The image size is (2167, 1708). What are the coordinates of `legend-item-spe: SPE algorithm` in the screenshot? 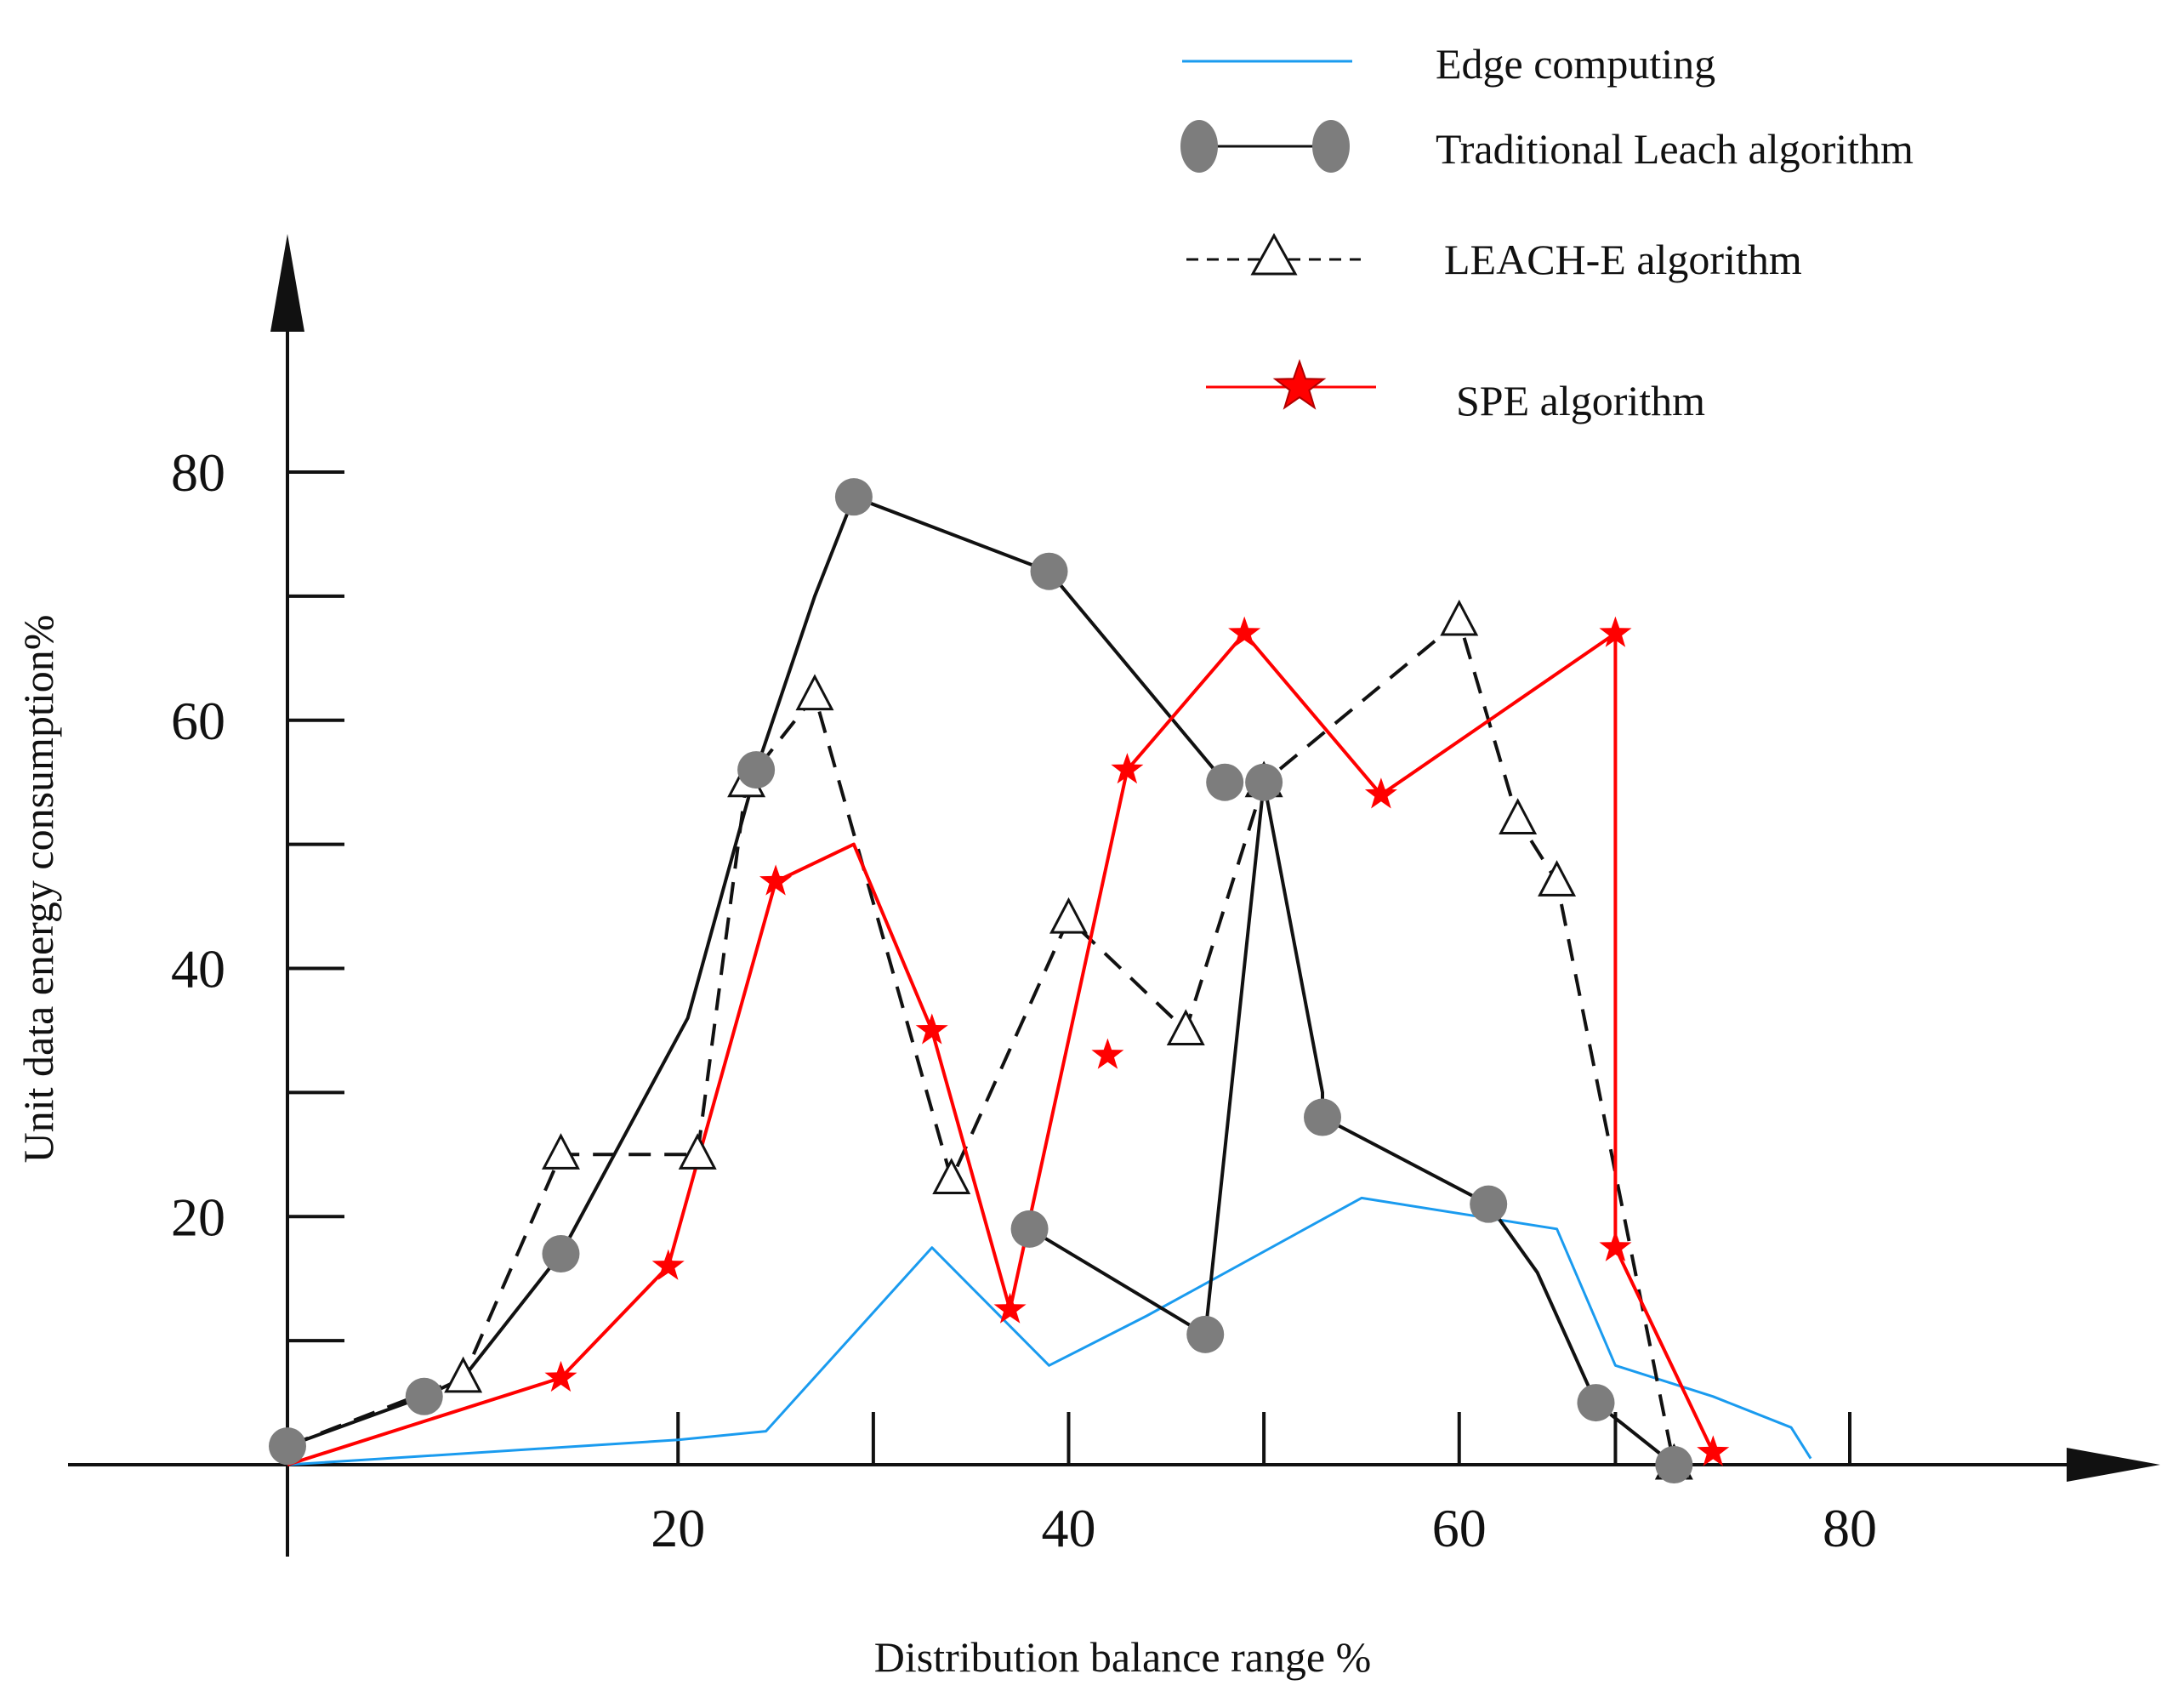 It's located at (1455, 391).